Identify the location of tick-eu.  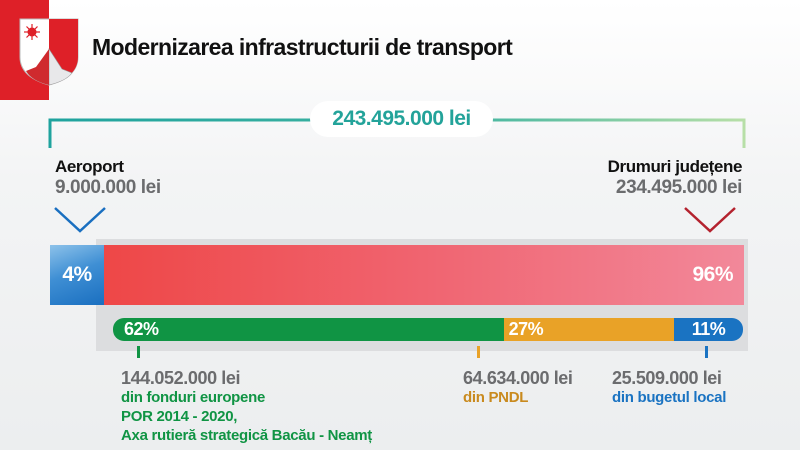
(138, 352).